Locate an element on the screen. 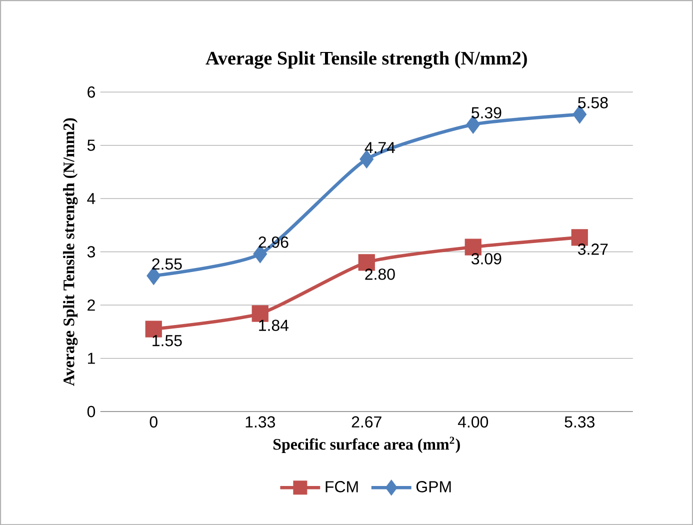 The width and height of the screenshot is (693, 525). y-tick-label: 3 is located at coordinates (91, 252).